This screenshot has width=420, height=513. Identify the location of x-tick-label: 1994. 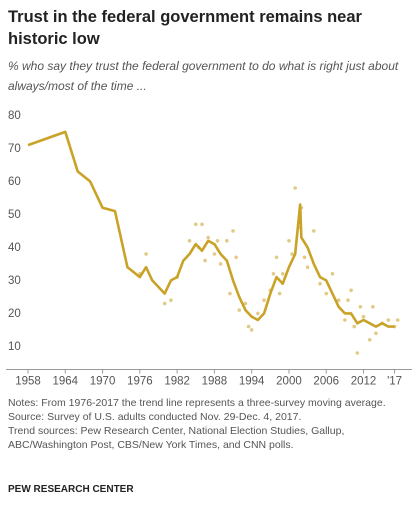
(252, 382).